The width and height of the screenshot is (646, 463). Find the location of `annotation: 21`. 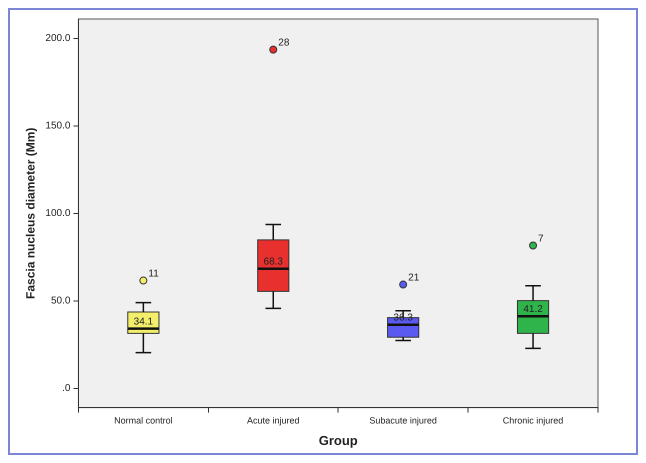

annotation: 21 is located at coordinates (414, 278).